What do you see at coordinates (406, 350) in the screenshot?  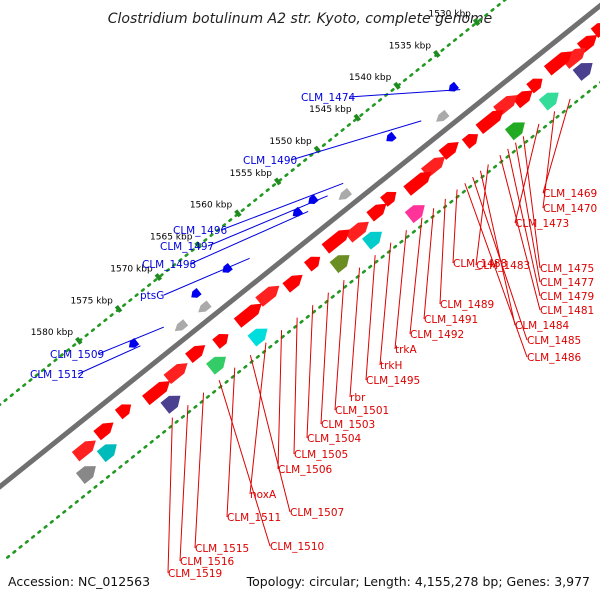 I see `gene-label-reverse: trkA` at bounding box center [406, 350].